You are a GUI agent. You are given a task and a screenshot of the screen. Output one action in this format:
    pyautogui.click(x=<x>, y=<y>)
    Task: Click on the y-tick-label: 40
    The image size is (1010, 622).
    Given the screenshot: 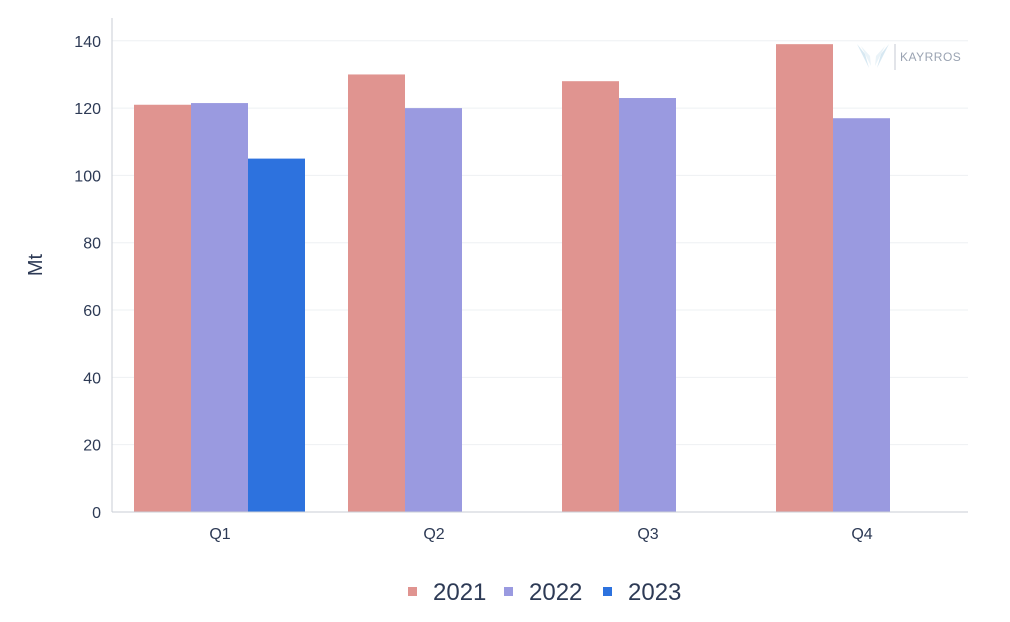 What is the action you would take?
    pyautogui.click(x=92, y=378)
    